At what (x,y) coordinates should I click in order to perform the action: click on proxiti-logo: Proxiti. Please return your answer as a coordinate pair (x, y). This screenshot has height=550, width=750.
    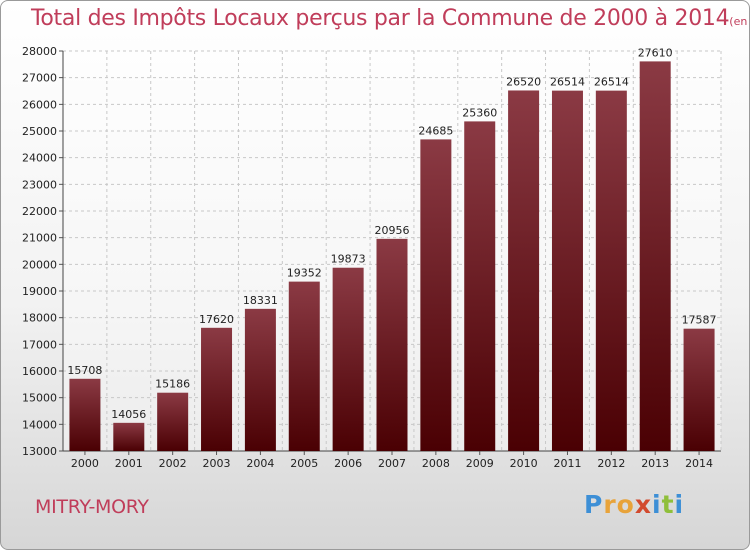
    Looking at the image, I should click on (634, 504).